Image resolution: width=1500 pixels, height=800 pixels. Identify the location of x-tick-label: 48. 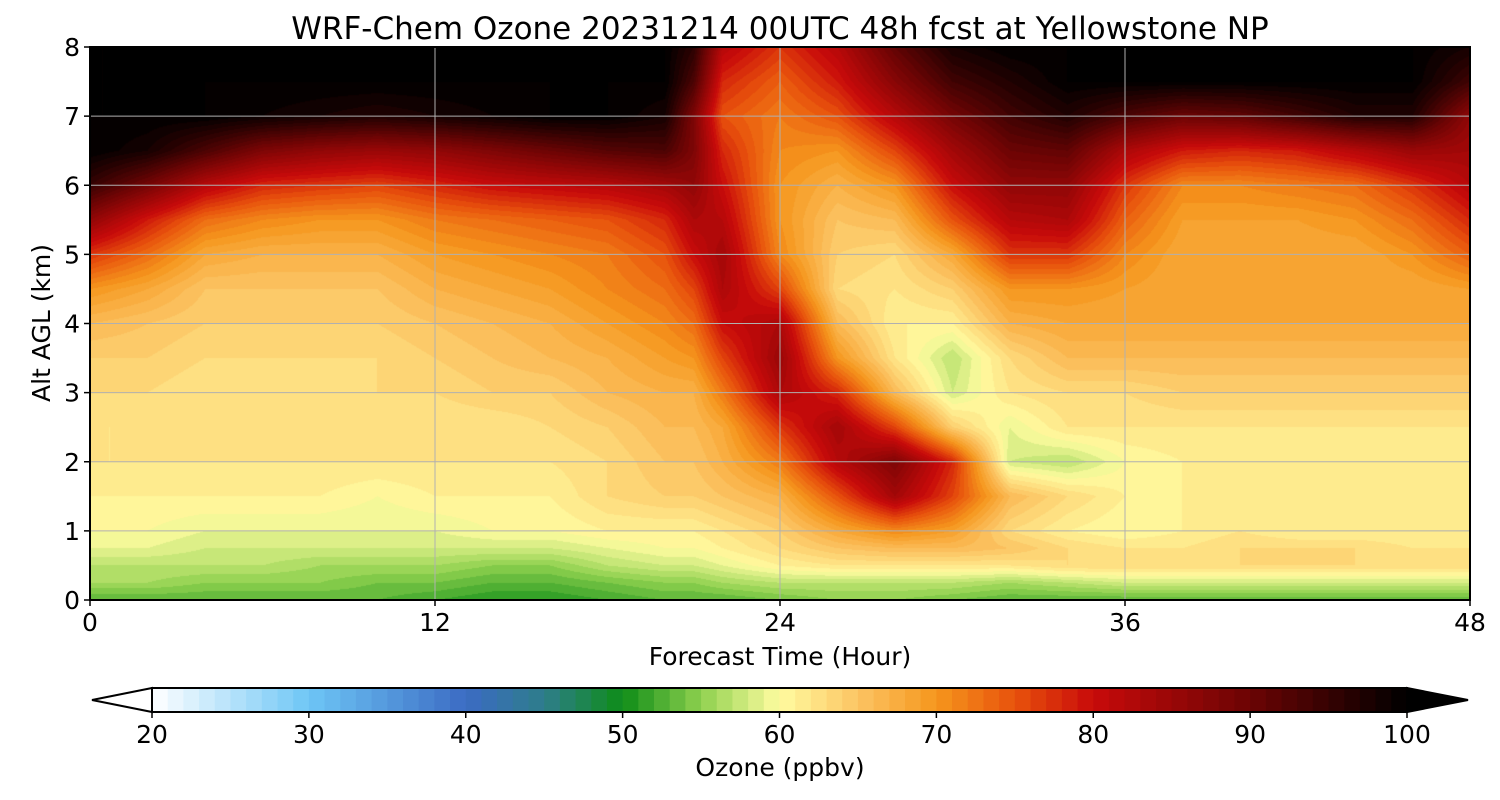
(1470, 622).